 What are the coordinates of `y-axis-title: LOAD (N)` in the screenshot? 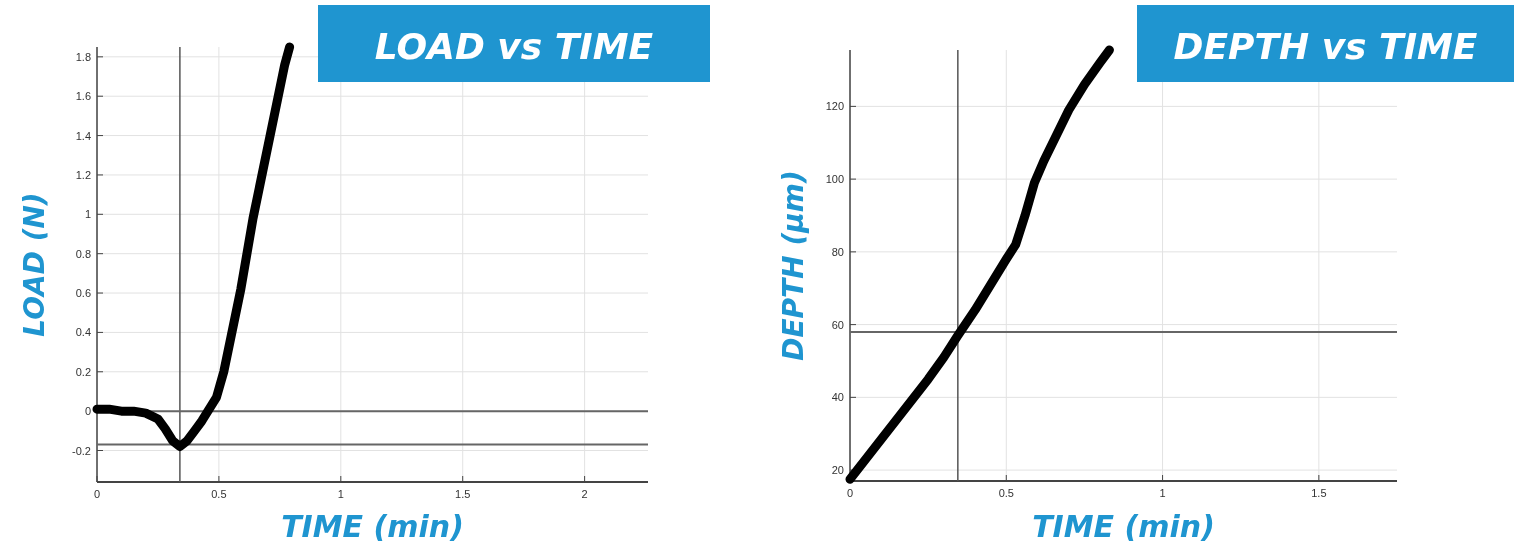 It's located at (34, 264).